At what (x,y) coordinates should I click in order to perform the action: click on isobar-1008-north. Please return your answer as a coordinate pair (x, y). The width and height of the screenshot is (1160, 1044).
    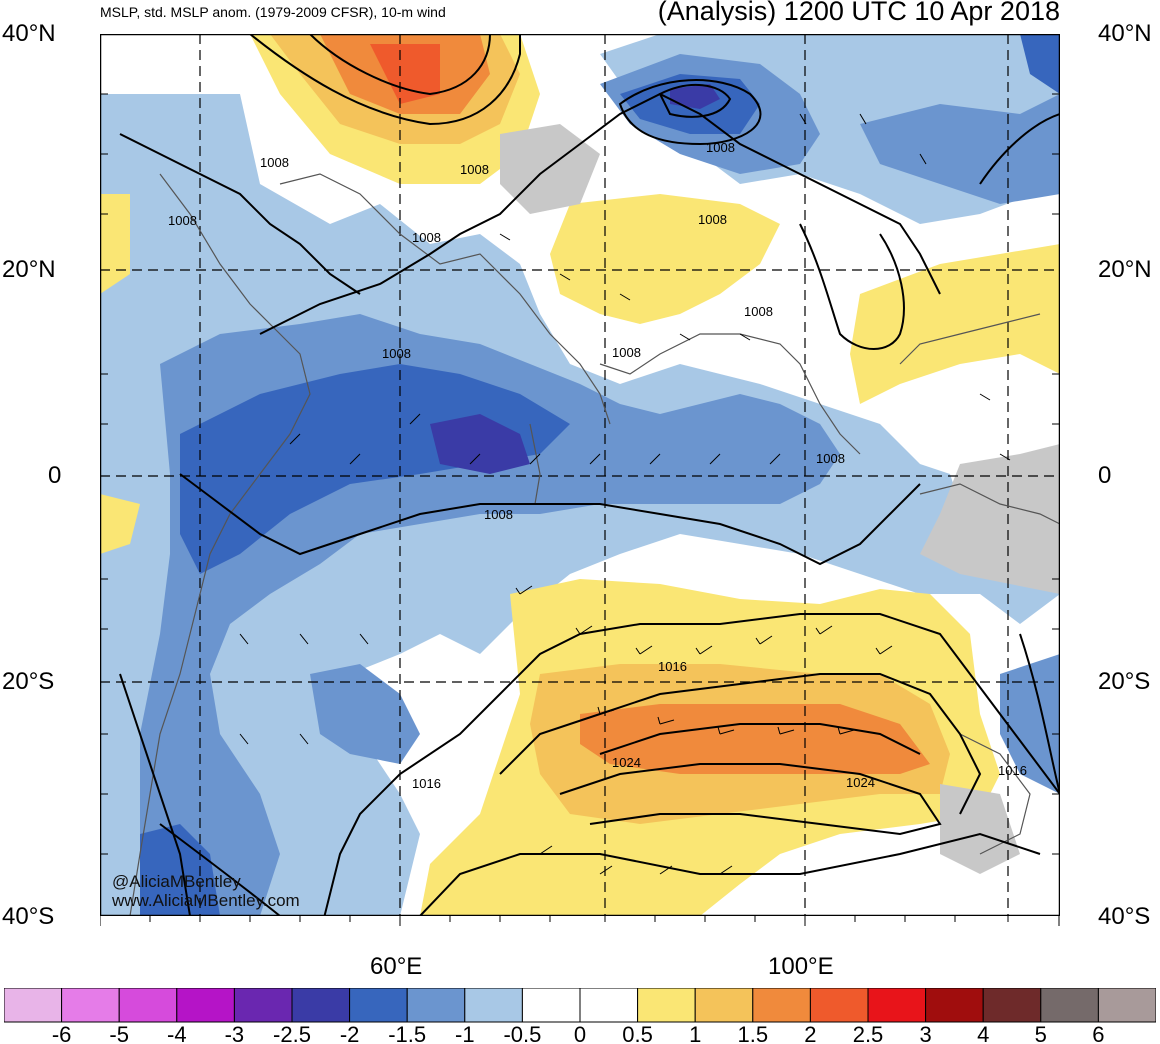
    Looking at the image, I should click on (600, 213).